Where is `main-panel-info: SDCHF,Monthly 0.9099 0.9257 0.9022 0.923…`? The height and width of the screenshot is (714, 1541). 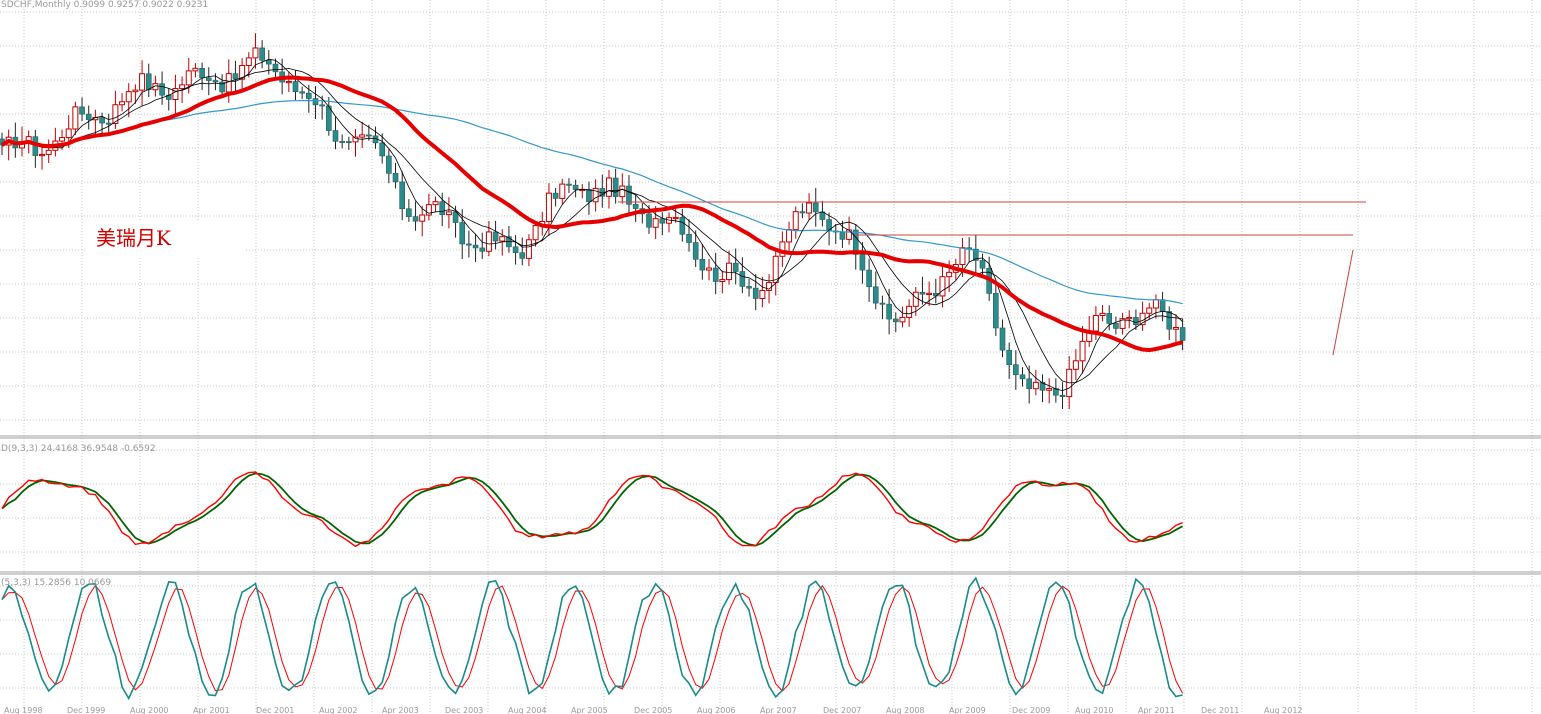
main-panel-info: SDCHF,Monthly 0.9099 0.9257 0.9022 0.923… is located at coordinates (104, 5).